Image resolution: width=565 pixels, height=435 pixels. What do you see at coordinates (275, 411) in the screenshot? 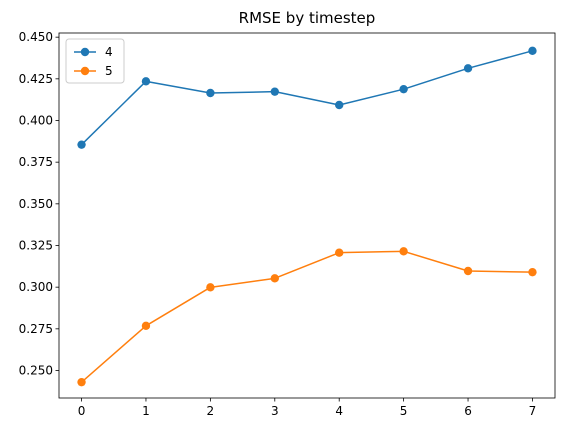
I see `x-tick-label-3: 3` at bounding box center [275, 411].